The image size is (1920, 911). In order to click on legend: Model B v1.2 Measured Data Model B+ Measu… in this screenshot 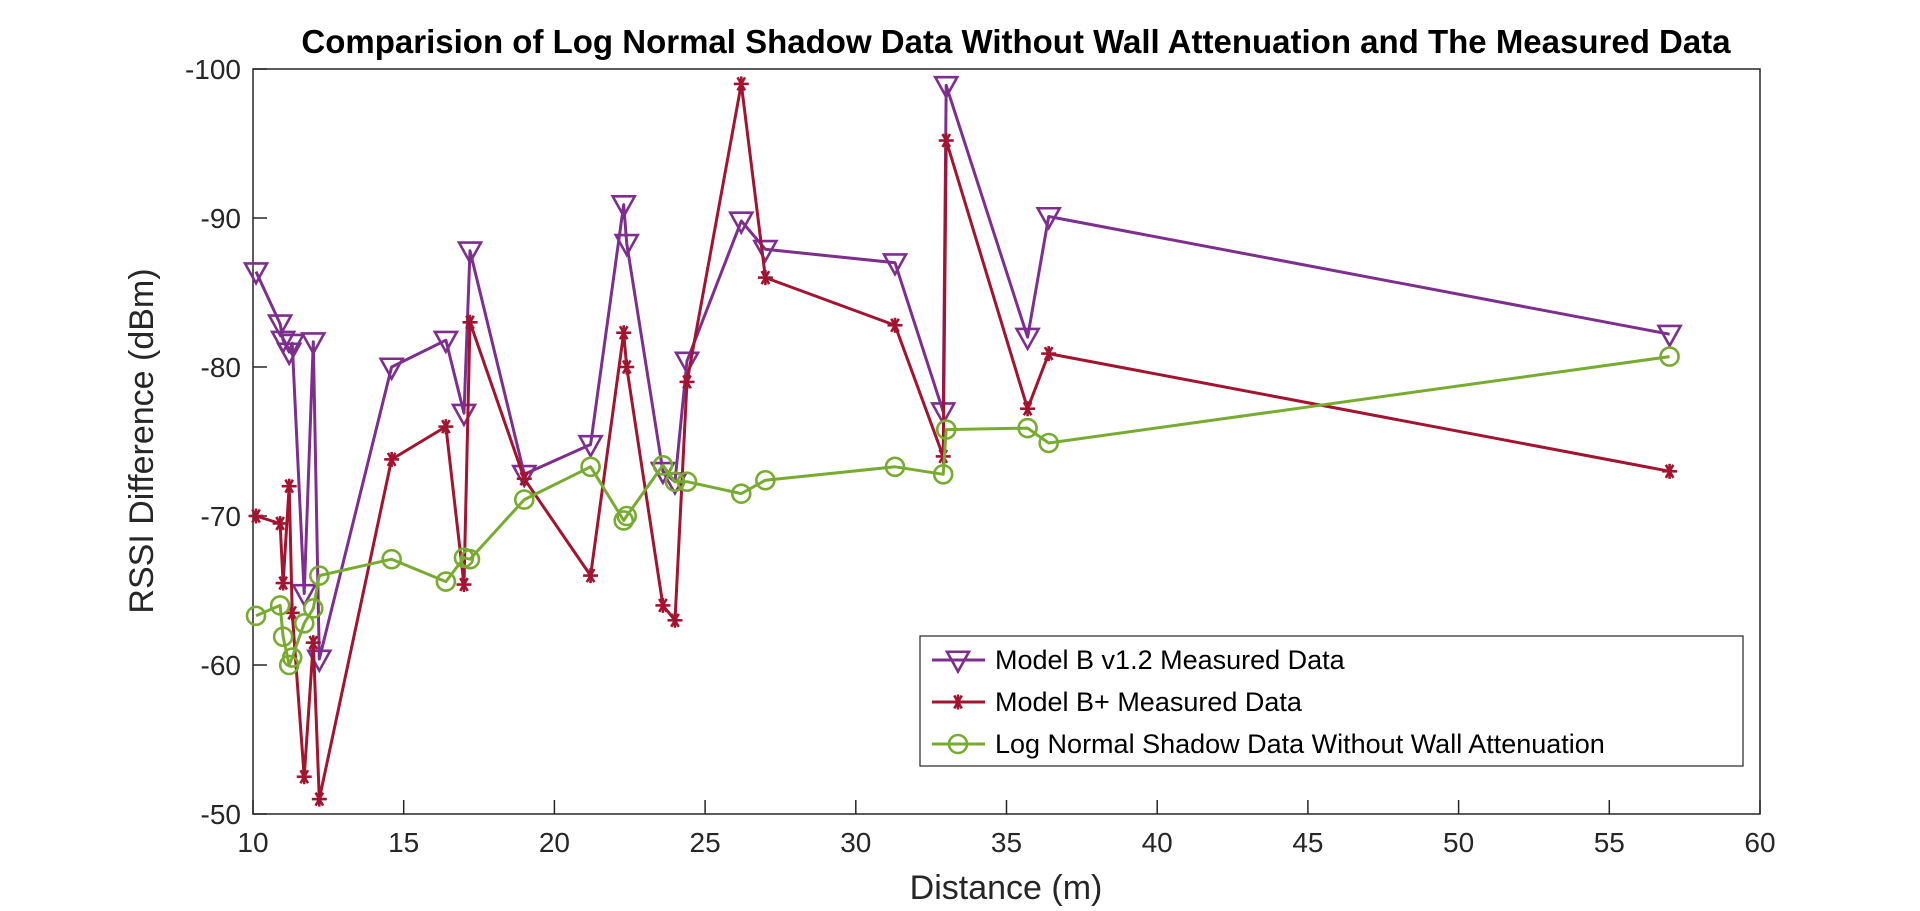, I will do `click(1331, 701)`.